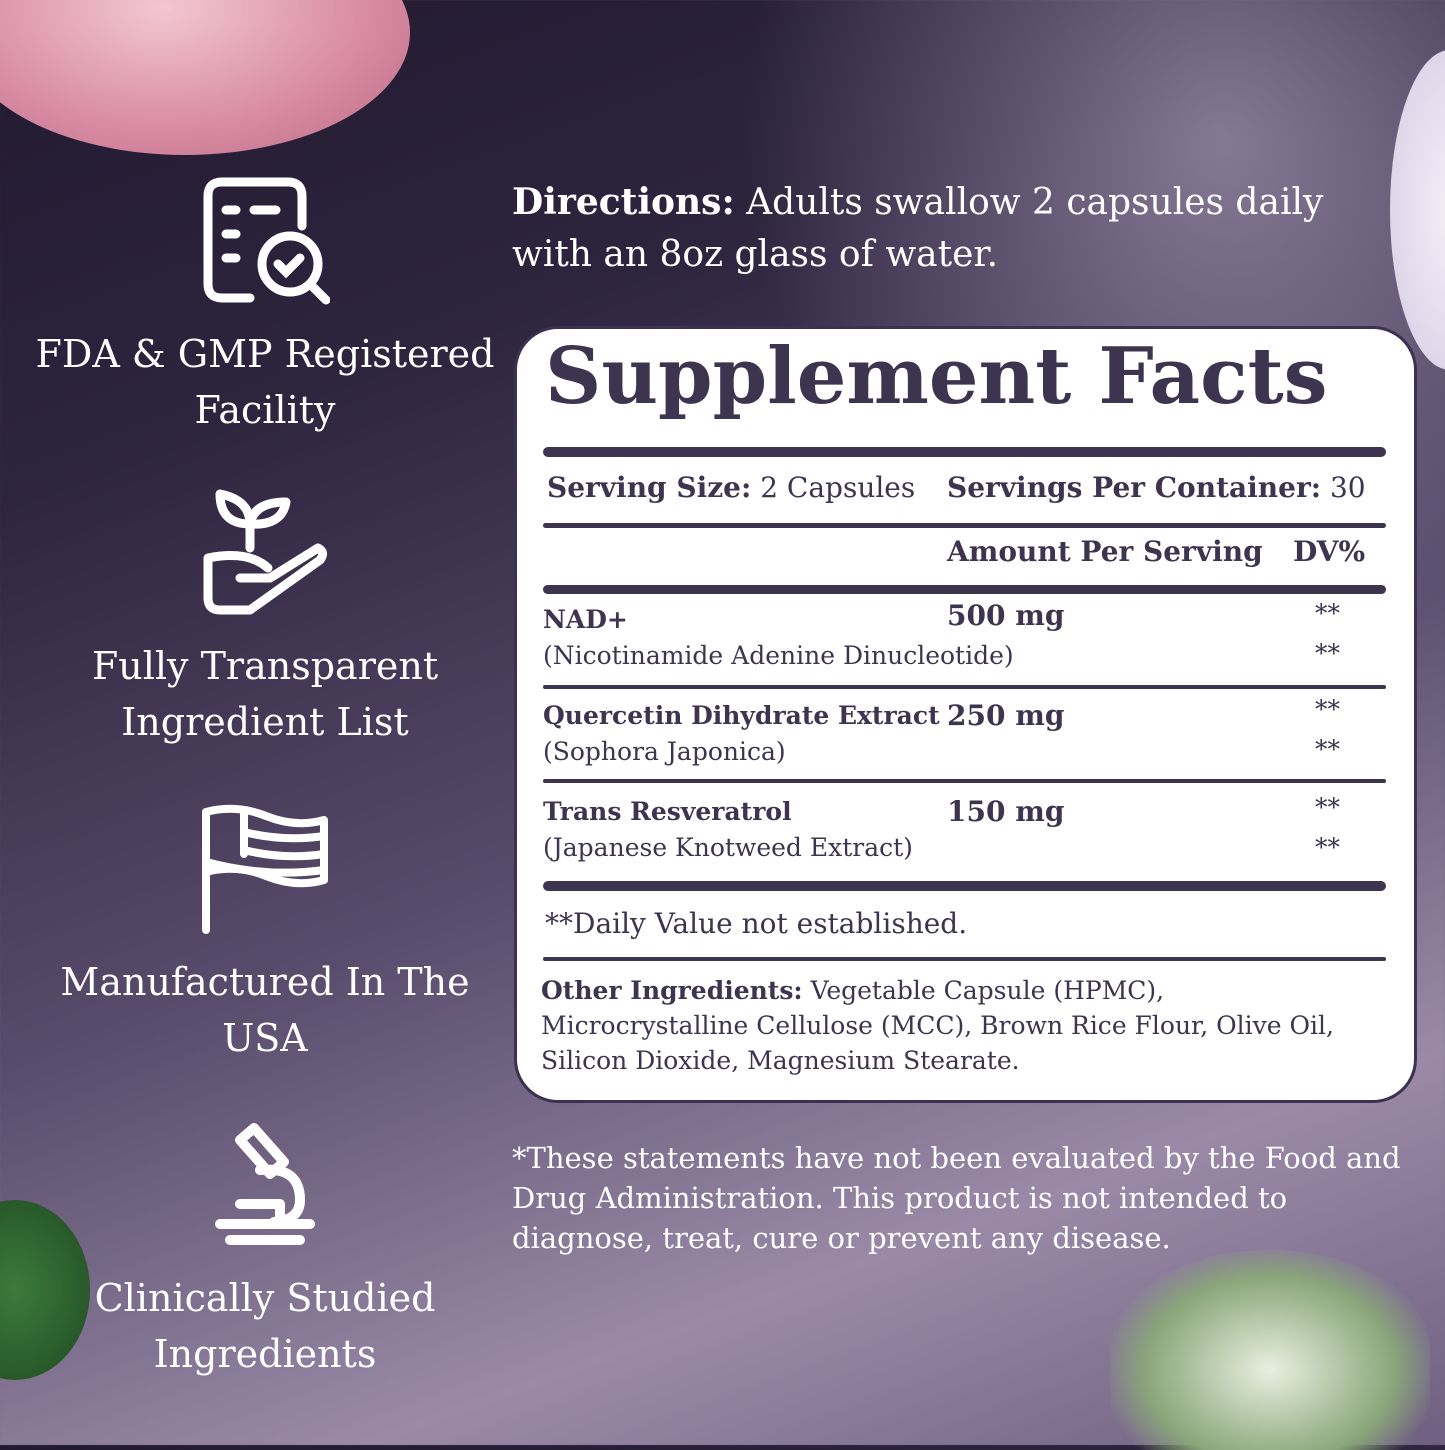 This screenshot has height=1450, width=1445. What do you see at coordinates (1134, 487) in the screenshot?
I see `servings-label: Servings Per Container:` at bounding box center [1134, 487].